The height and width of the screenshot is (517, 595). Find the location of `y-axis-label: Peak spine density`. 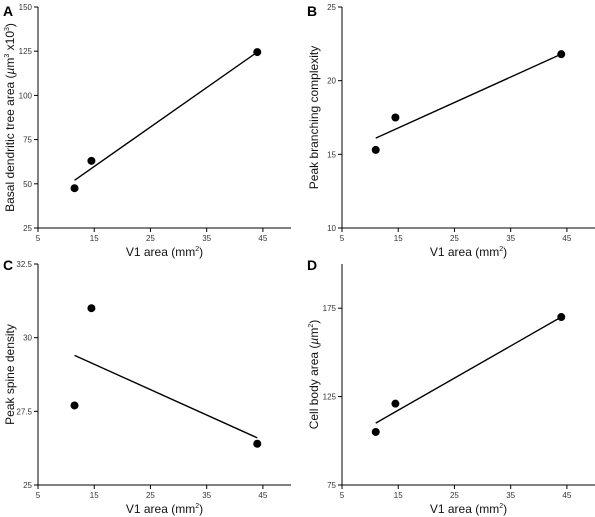

y-axis-label: Peak spine density is located at coordinates (10, 374).